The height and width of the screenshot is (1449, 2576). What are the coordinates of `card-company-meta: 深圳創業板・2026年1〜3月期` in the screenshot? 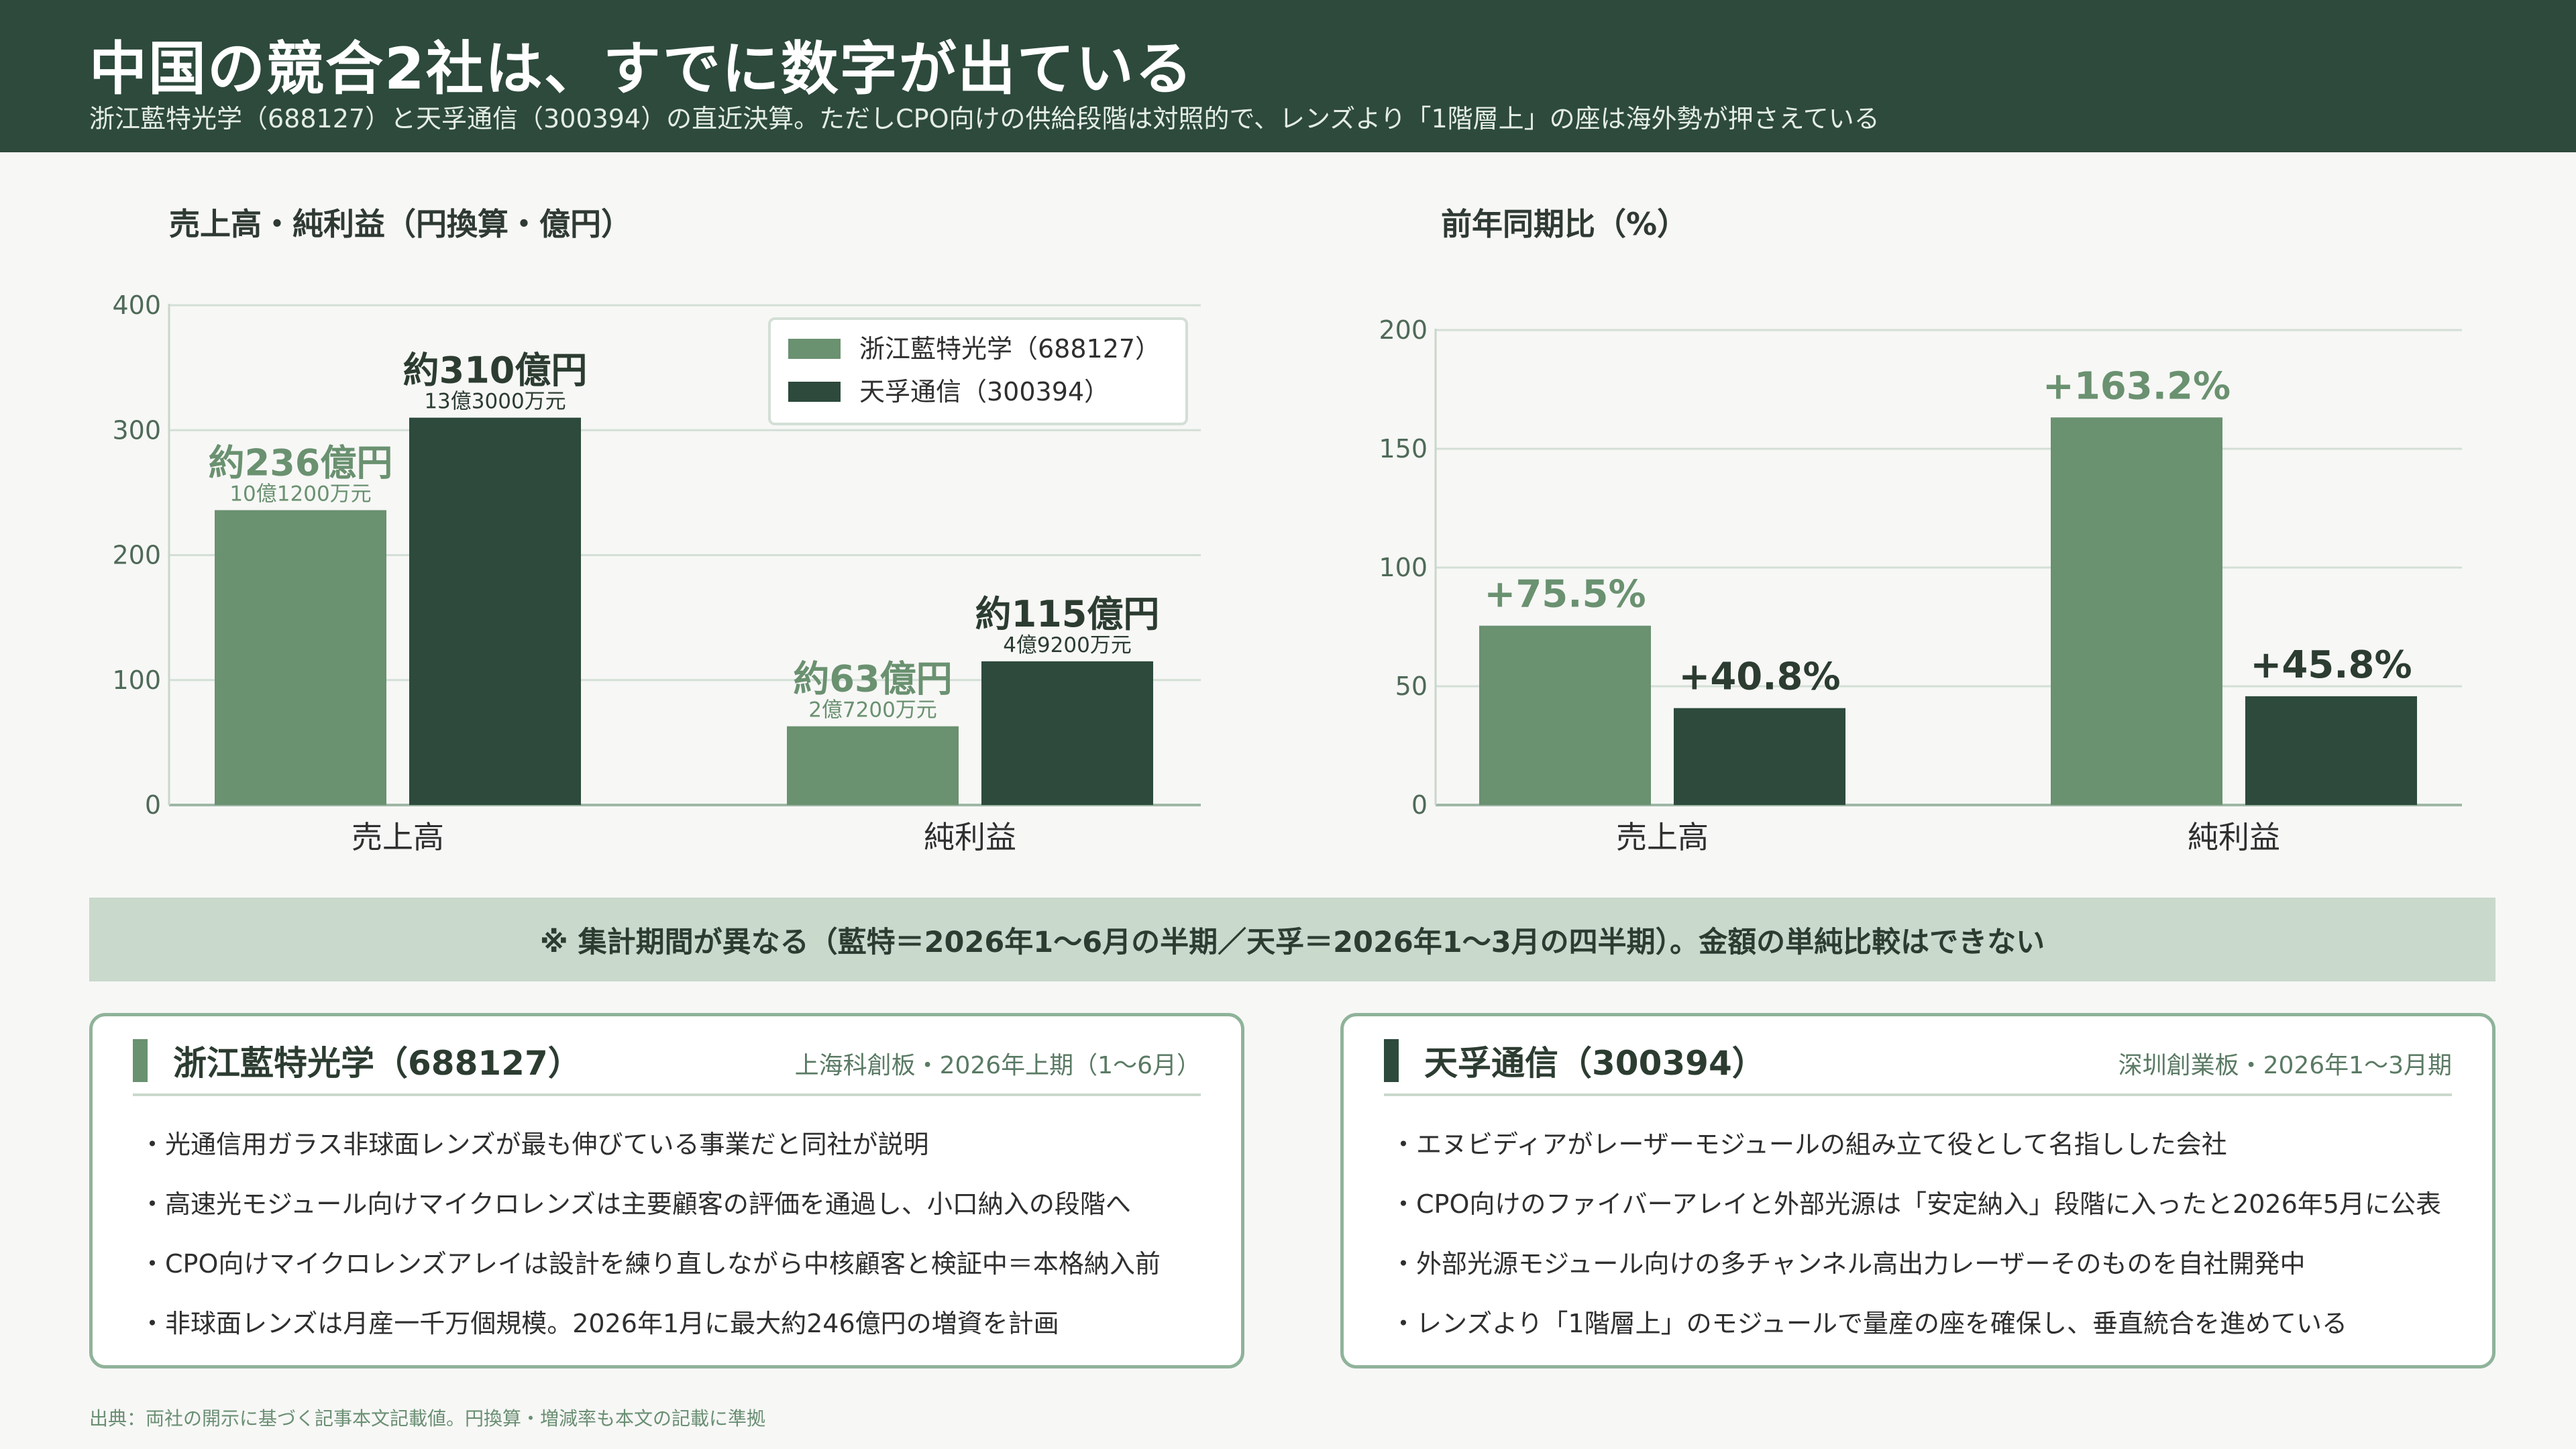 It's located at (2285, 1065).